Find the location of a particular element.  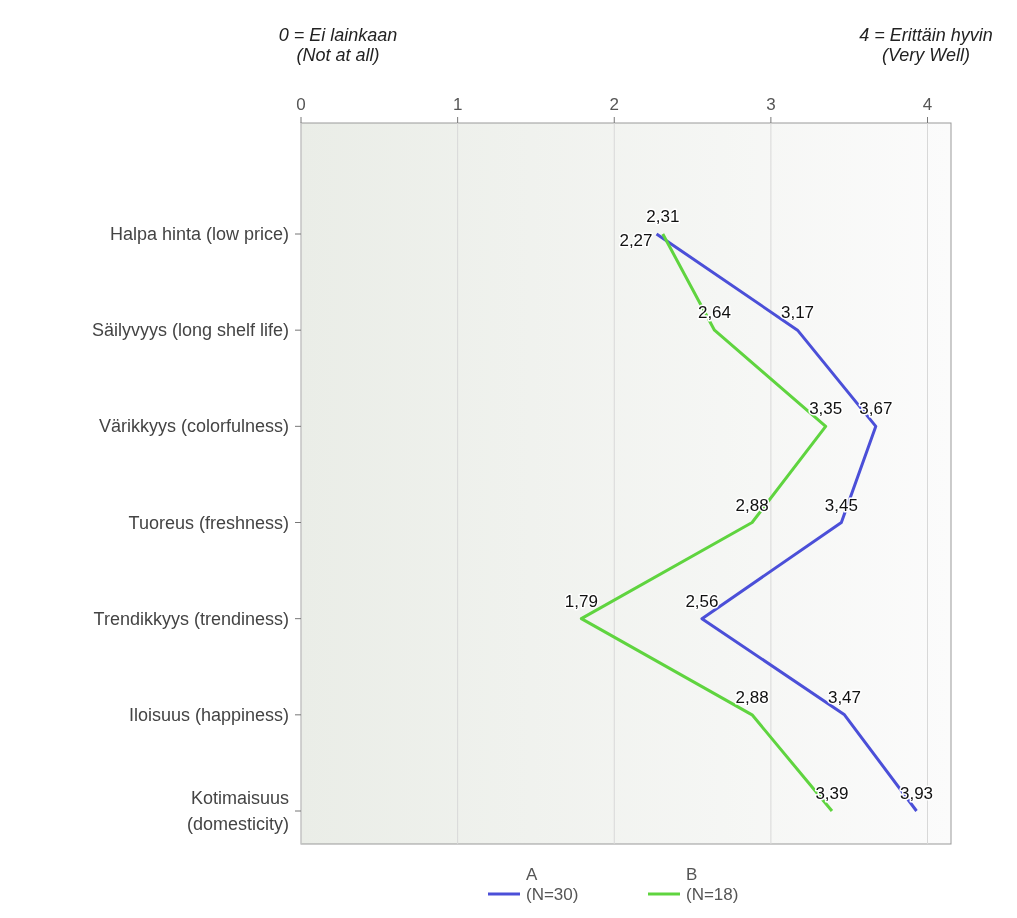

text: 0 = Ei lainkaan (Not at all) is located at coordinates (338, 45).